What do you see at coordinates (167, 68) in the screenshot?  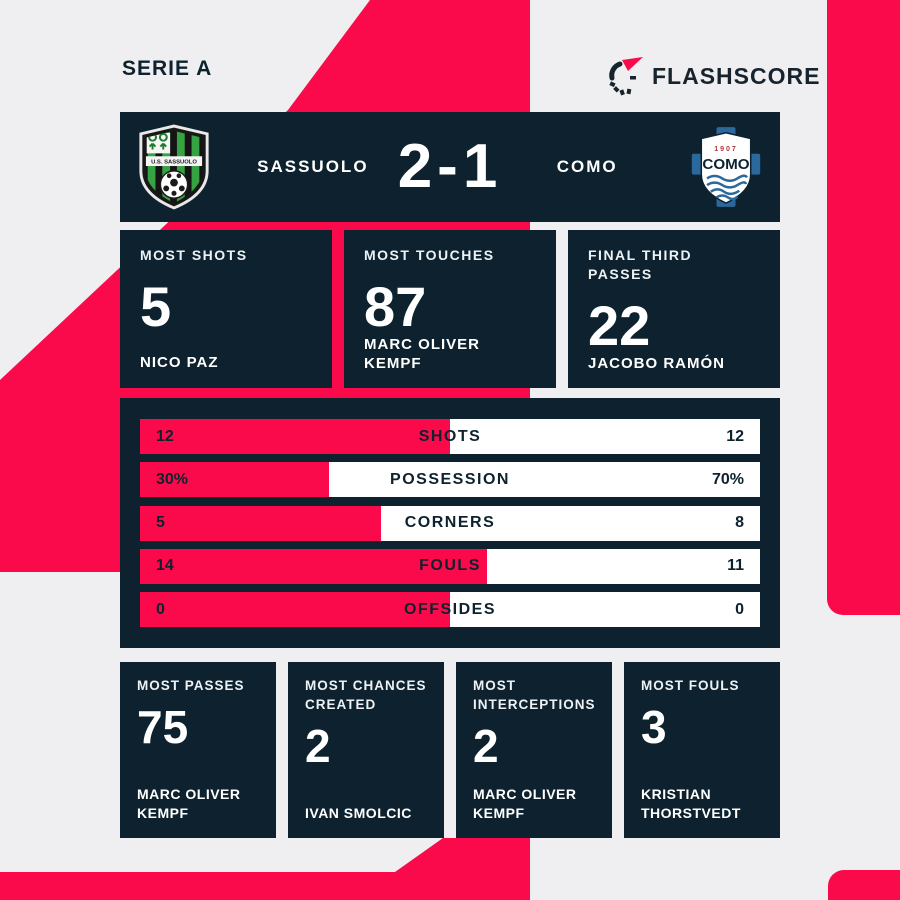 I see `league-label: SERIE A` at bounding box center [167, 68].